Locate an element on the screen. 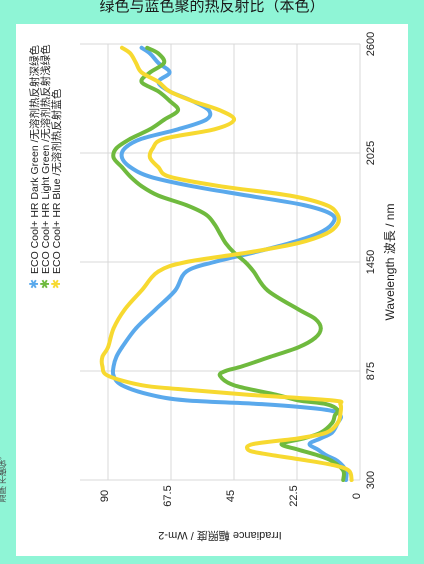 The image size is (424, 564). page-title: 绿色与蓝色聚的热反射比（本色） is located at coordinates (212, 7).